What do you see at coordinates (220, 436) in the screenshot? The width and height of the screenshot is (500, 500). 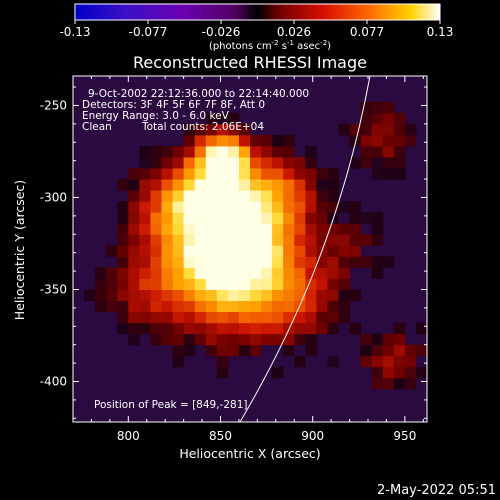 I see `x-tick-label: 850` at bounding box center [220, 436].